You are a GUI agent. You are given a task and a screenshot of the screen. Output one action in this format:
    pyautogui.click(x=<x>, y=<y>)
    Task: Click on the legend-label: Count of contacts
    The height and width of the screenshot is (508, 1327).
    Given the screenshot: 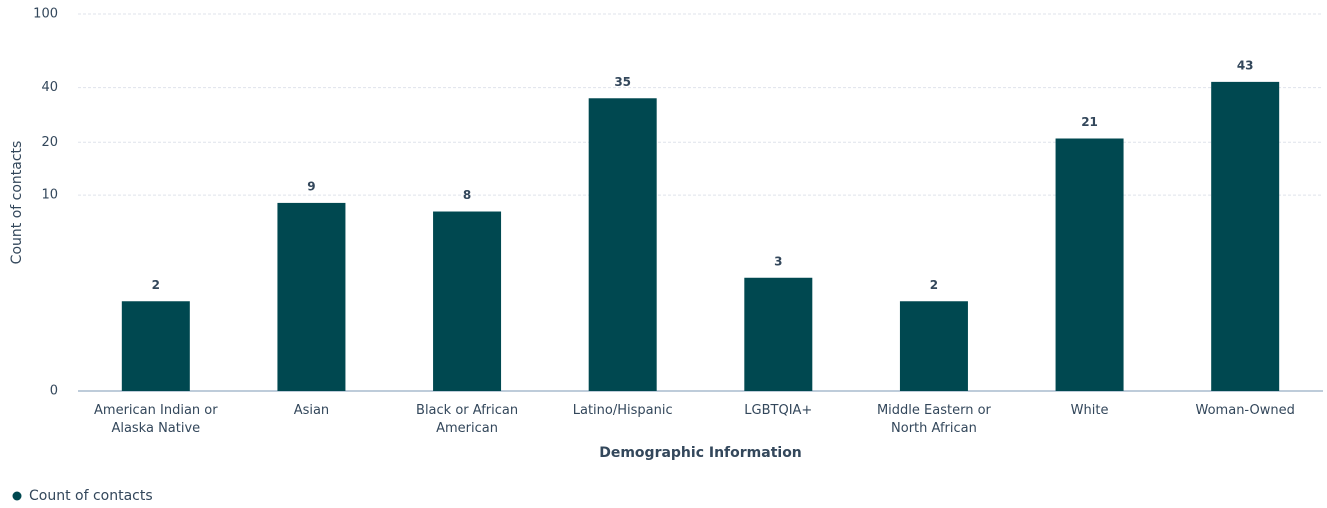 What is the action you would take?
    pyautogui.click(x=91, y=496)
    